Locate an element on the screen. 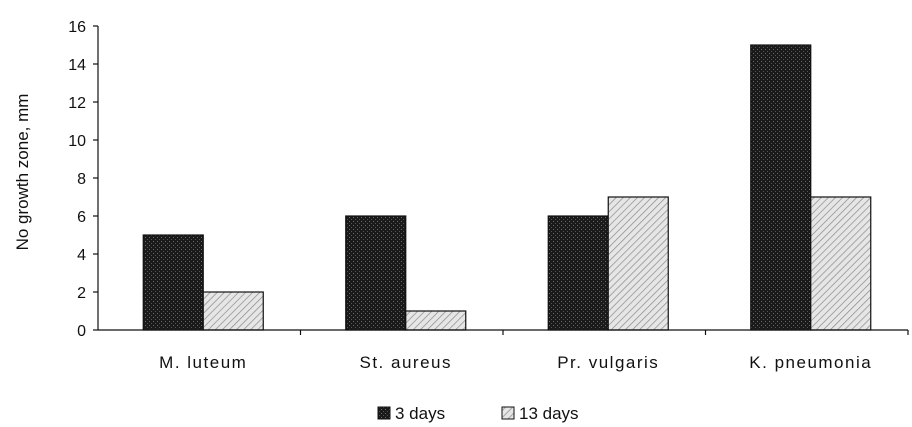  y-tick-label: 16 is located at coordinates (77, 27).